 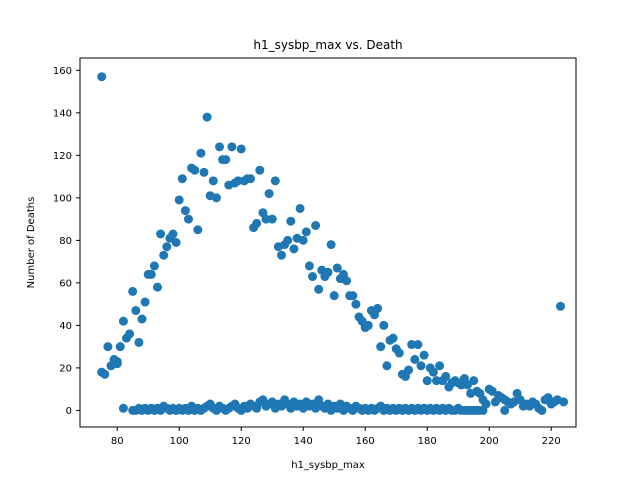 What do you see at coordinates (69, 411) in the screenshot?
I see `y-tick-label: 0` at bounding box center [69, 411].